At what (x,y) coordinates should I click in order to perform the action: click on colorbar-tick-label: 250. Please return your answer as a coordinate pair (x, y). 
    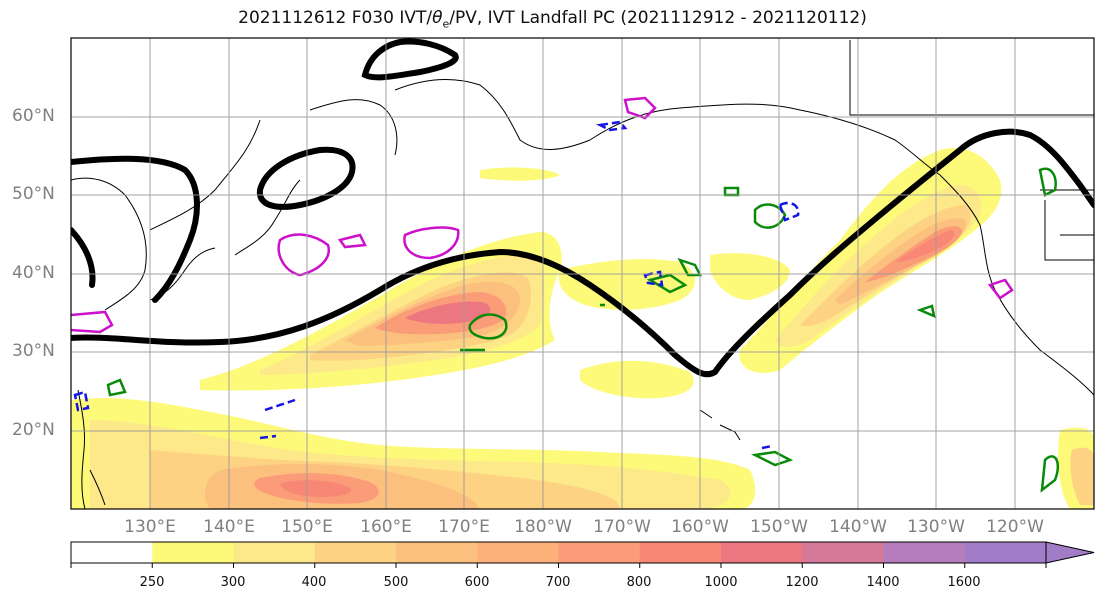
    Looking at the image, I should click on (152, 582).